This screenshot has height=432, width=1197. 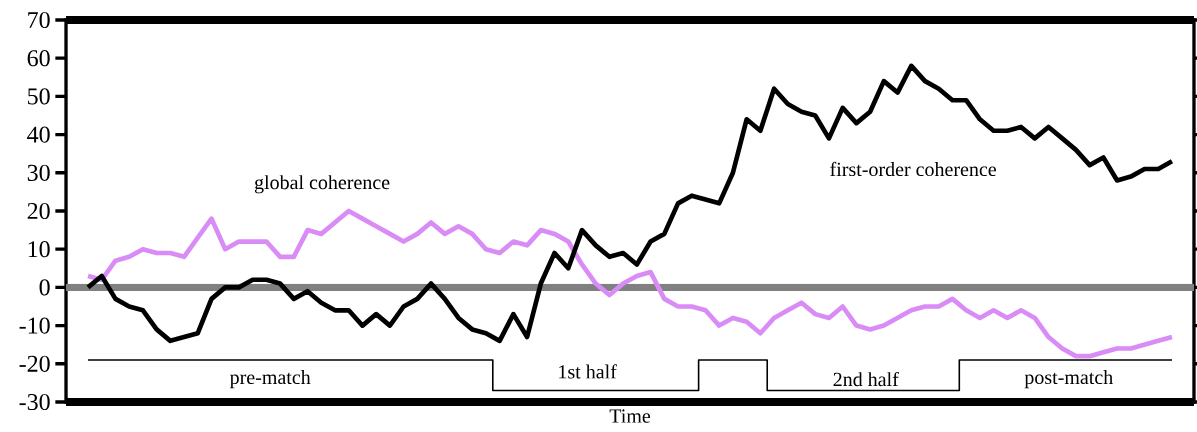 I want to click on y-tick-label: 50, so click(x=39, y=96).